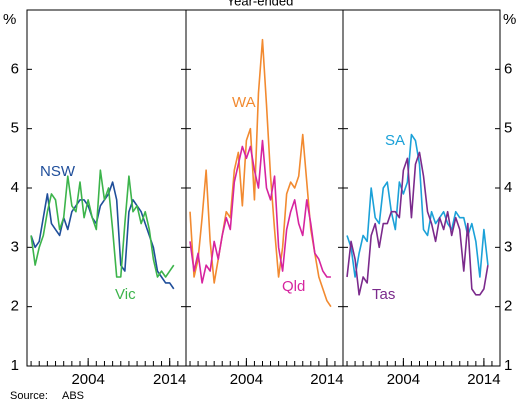 The width and height of the screenshot is (520, 412). I want to click on series-label: Tas, so click(383, 294).